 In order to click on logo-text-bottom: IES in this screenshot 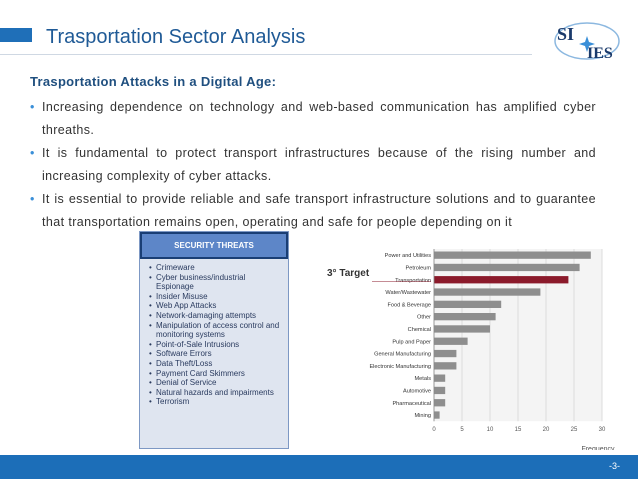, I will do `click(600, 53)`.